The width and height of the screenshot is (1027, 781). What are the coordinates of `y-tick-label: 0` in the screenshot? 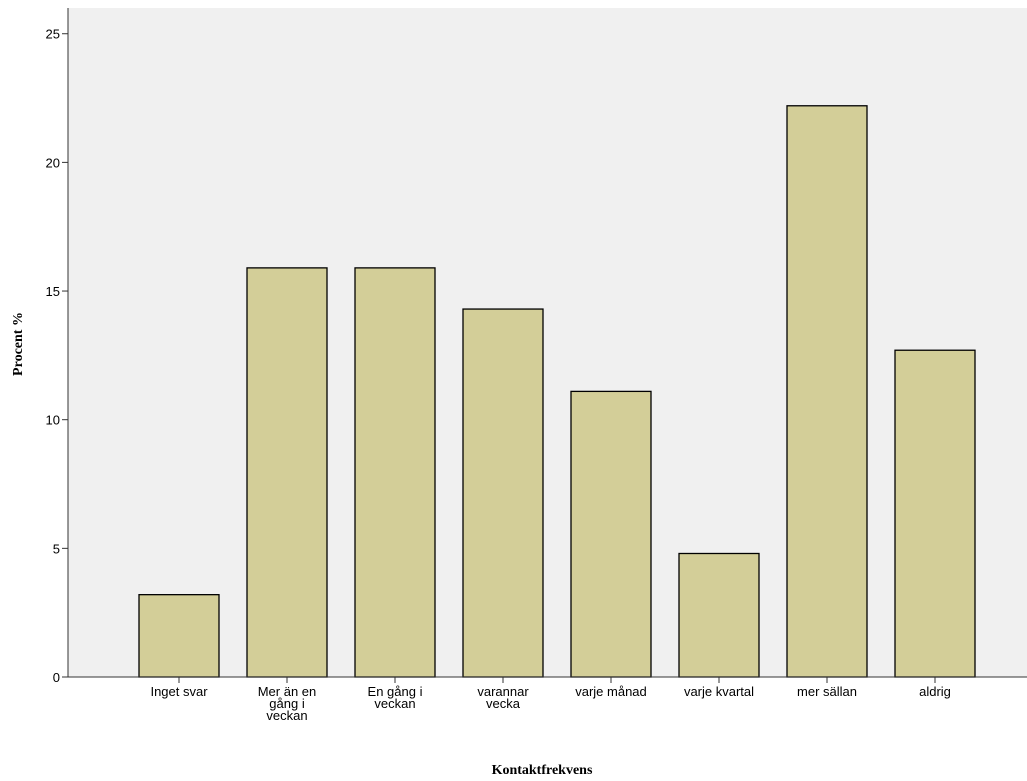 It's located at (56, 677).